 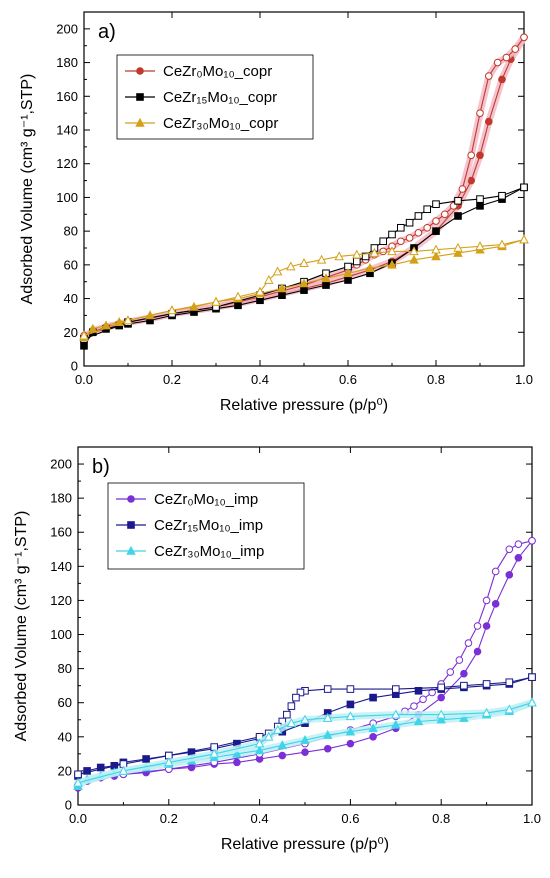 I want to click on y-axis-title: Adsorbed Volume (cm³ g⁻¹,STP), so click(x=27, y=189).